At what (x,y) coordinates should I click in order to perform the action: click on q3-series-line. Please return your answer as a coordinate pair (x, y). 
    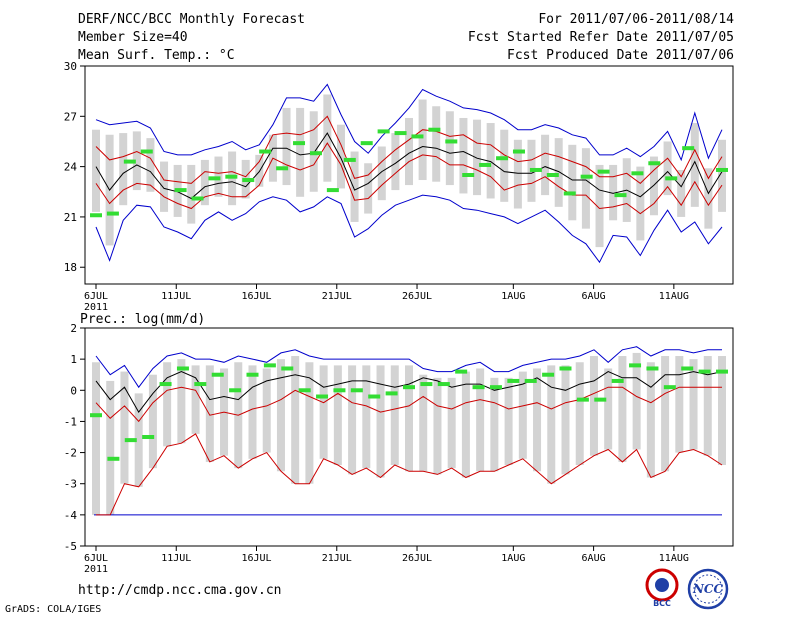
    Looking at the image, I should click on (409, 150).